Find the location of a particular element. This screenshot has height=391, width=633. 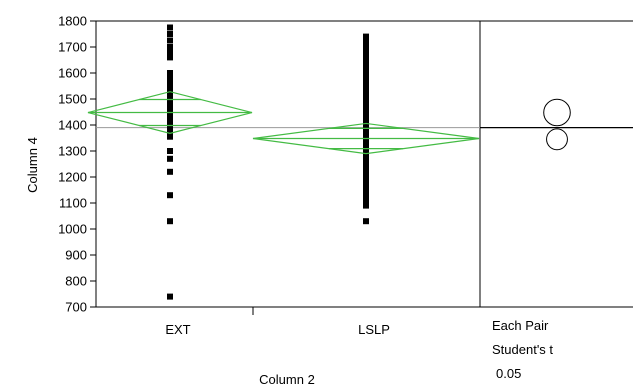

y-tick-label: 1000 is located at coordinates (72, 229).